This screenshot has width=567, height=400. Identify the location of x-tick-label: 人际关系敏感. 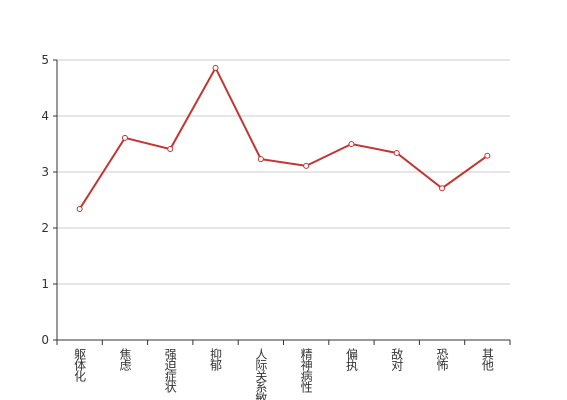
(261, 374).